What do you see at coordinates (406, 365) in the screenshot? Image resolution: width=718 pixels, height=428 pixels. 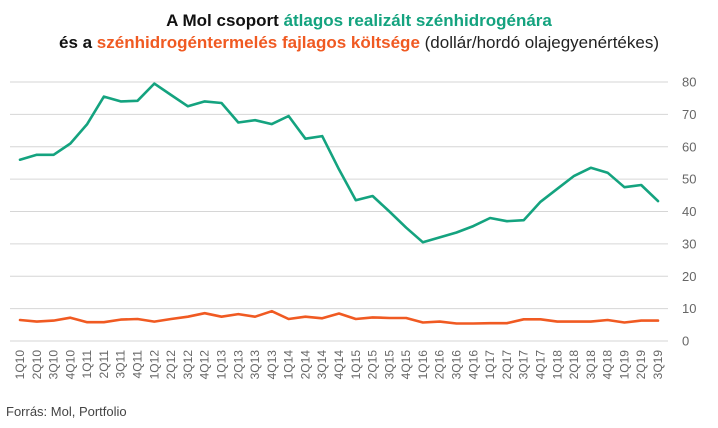 I see `x-tick-label: 4Q15` at bounding box center [406, 365].